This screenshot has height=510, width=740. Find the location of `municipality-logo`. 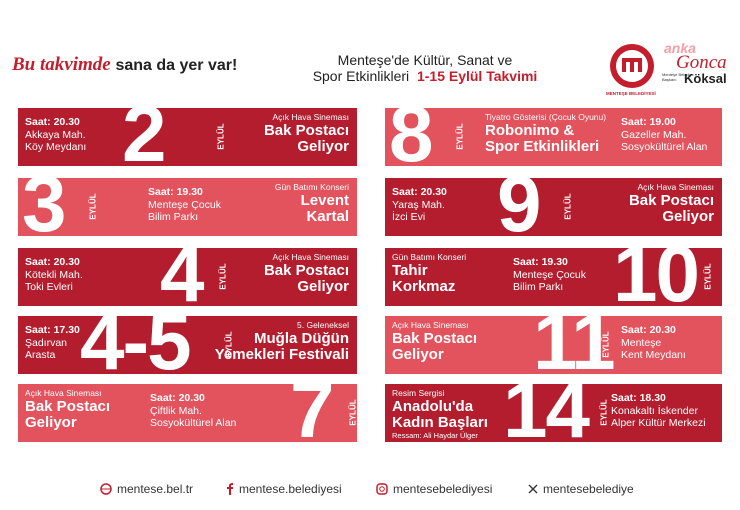

municipality-logo is located at coordinates (632, 66).